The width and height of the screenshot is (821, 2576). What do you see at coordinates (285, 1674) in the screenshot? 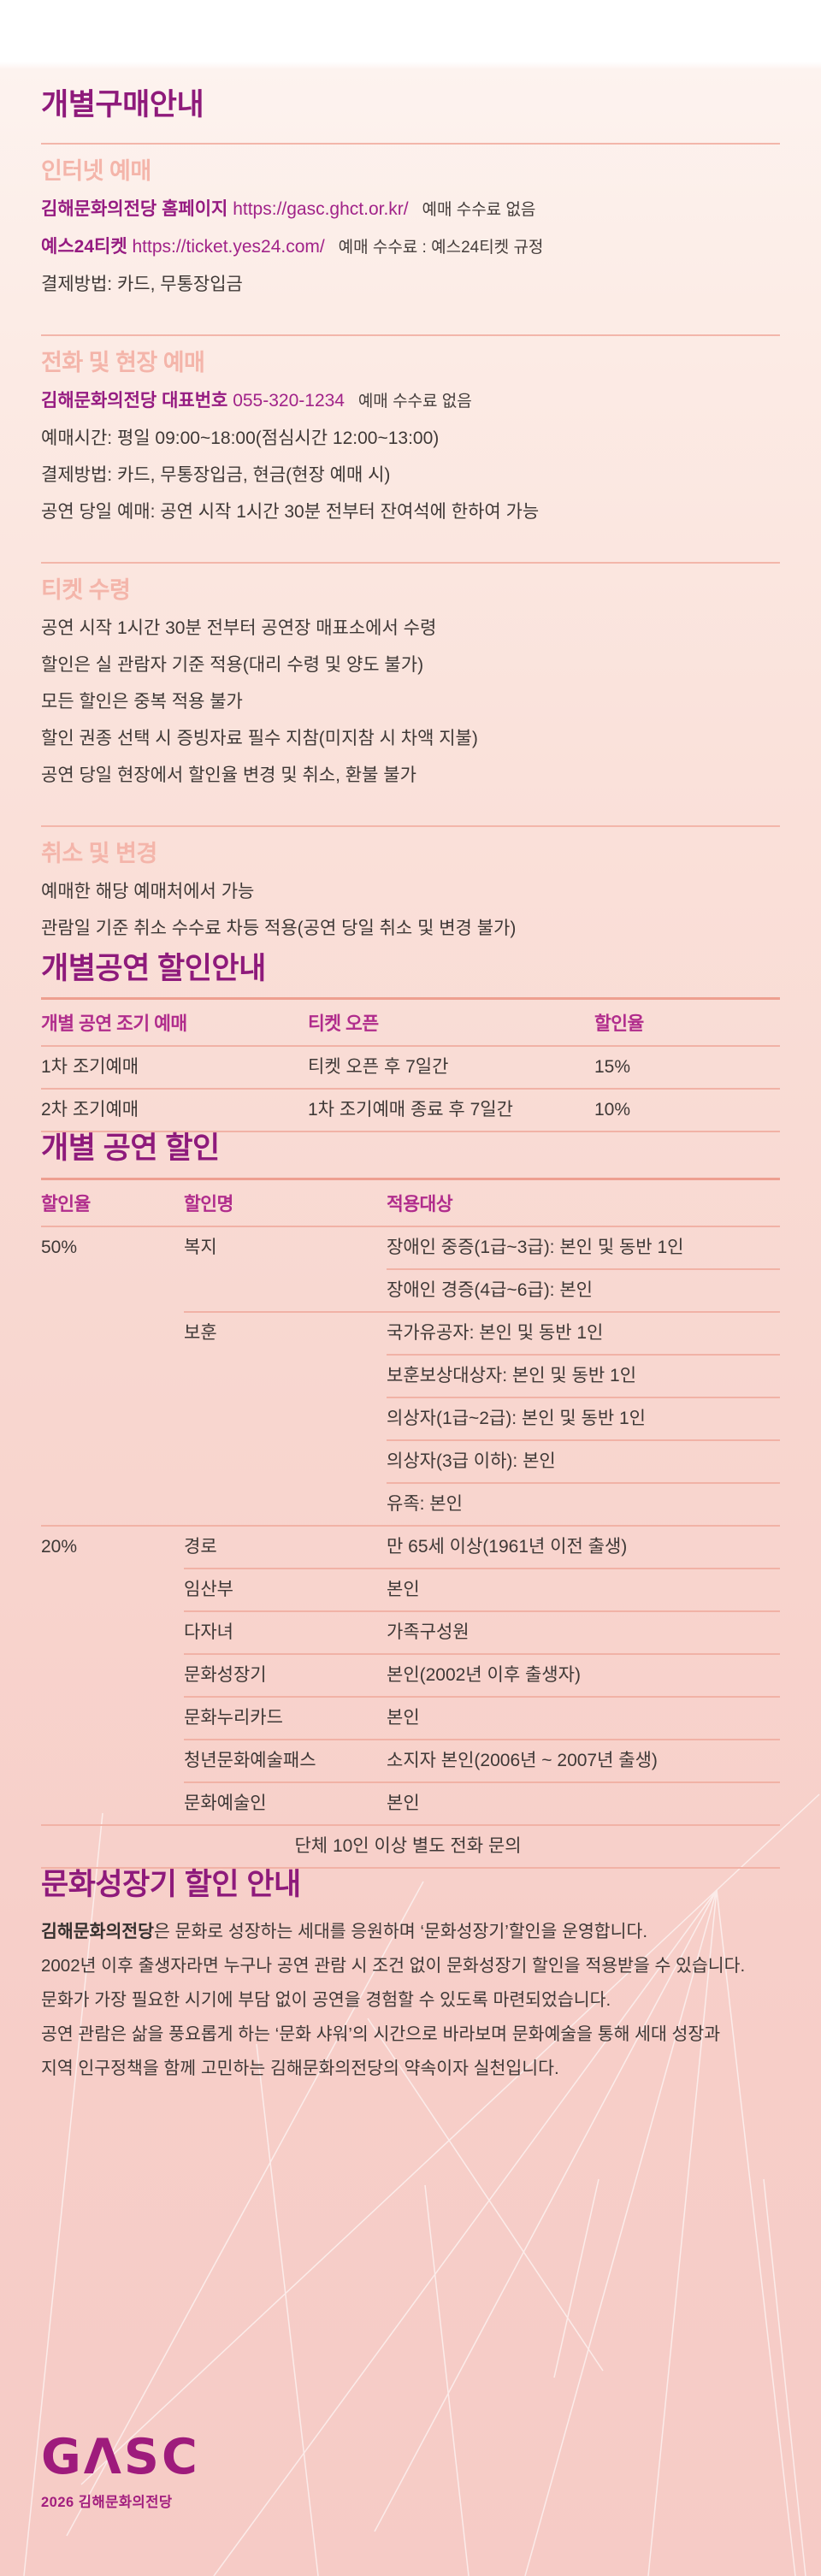
I see `discount-name-cell: 문화성장기` at bounding box center [285, 1674].